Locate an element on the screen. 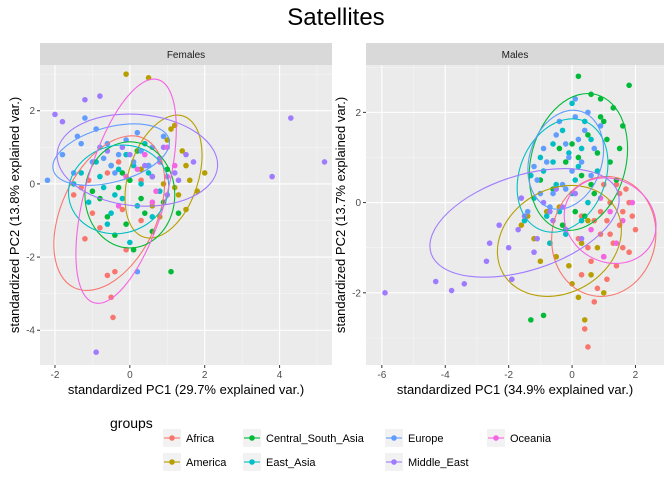  x-axis-label: standardized PC1 (34.9% explained var.) is located at coordinates (515, 389).